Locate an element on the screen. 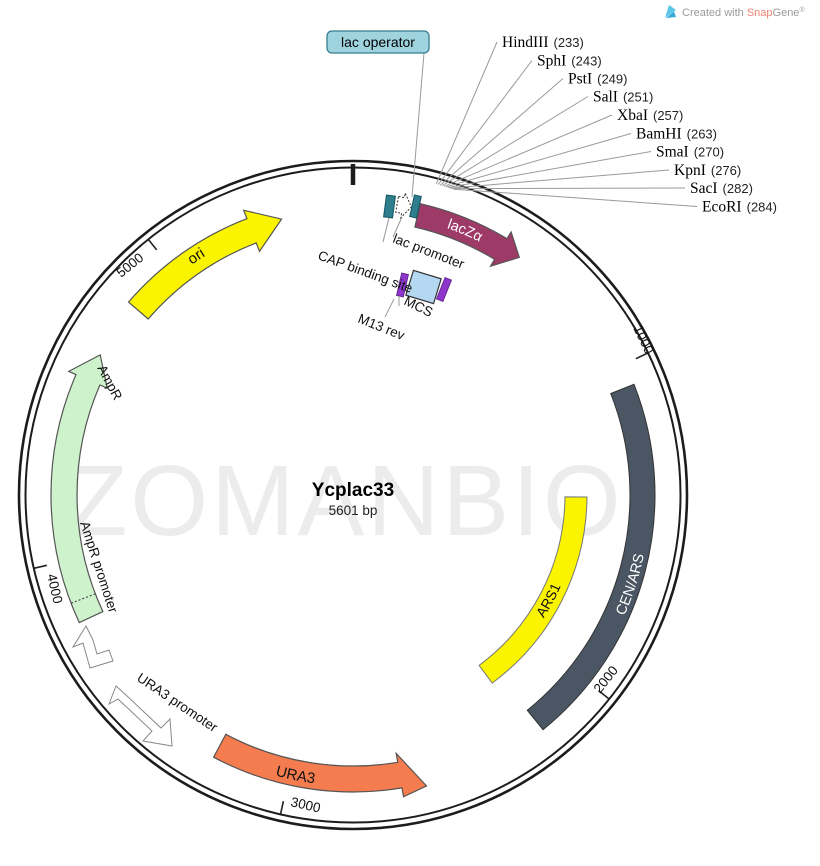 Image resolution: width=820 pixels, height=866 pixels. enzyme-line-ecori is located at coordinates (575, 197).